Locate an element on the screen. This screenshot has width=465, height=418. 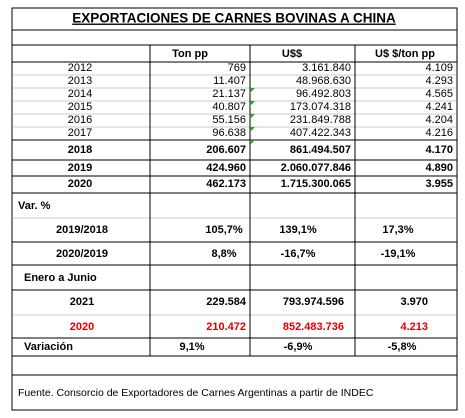
column-header: U$$ is located at coordinates (292, 54).